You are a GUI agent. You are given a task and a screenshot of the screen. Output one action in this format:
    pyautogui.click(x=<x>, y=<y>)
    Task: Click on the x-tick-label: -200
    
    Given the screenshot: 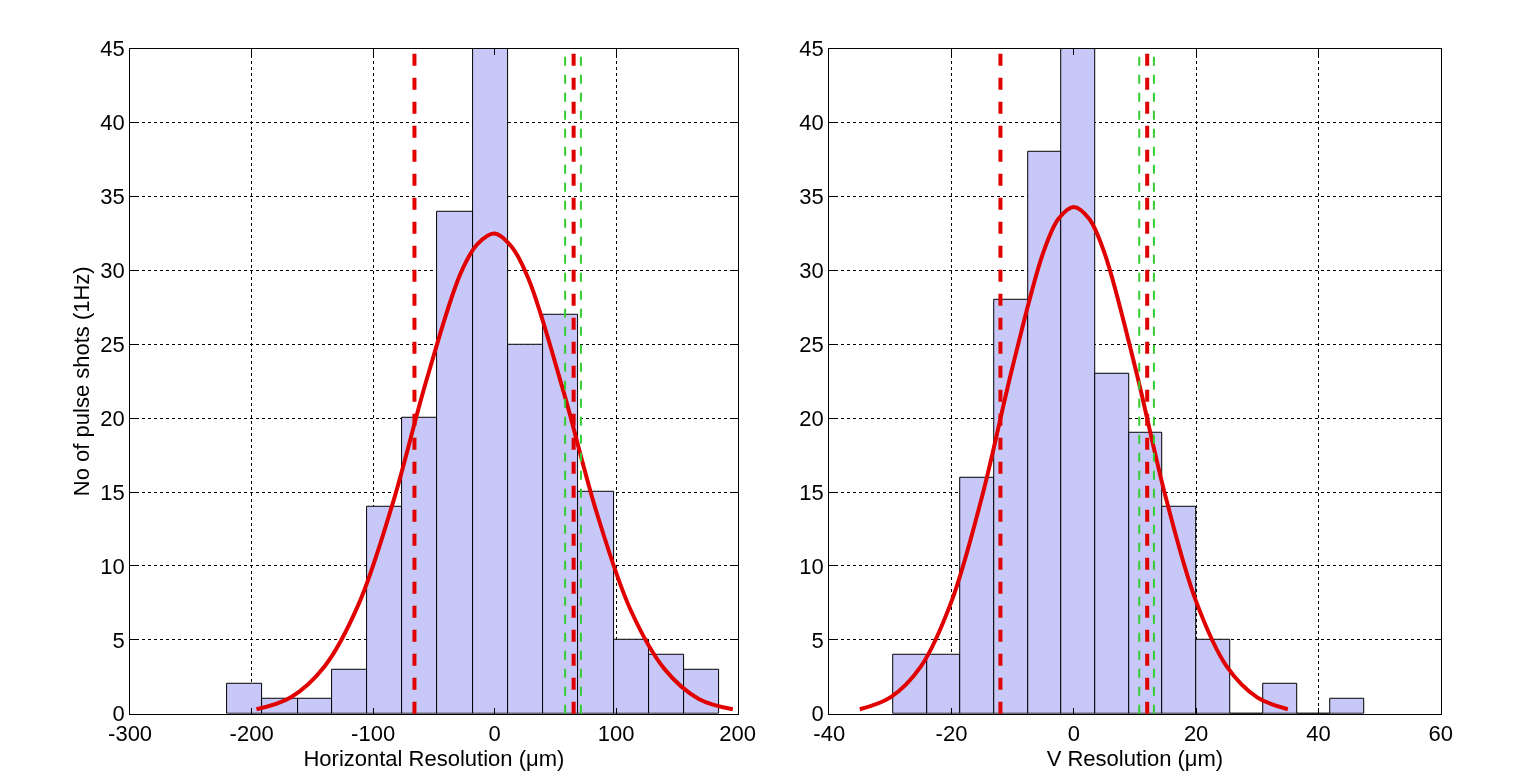 What is the action you would take?
    pyautogui.click(x=251, y=734)
    